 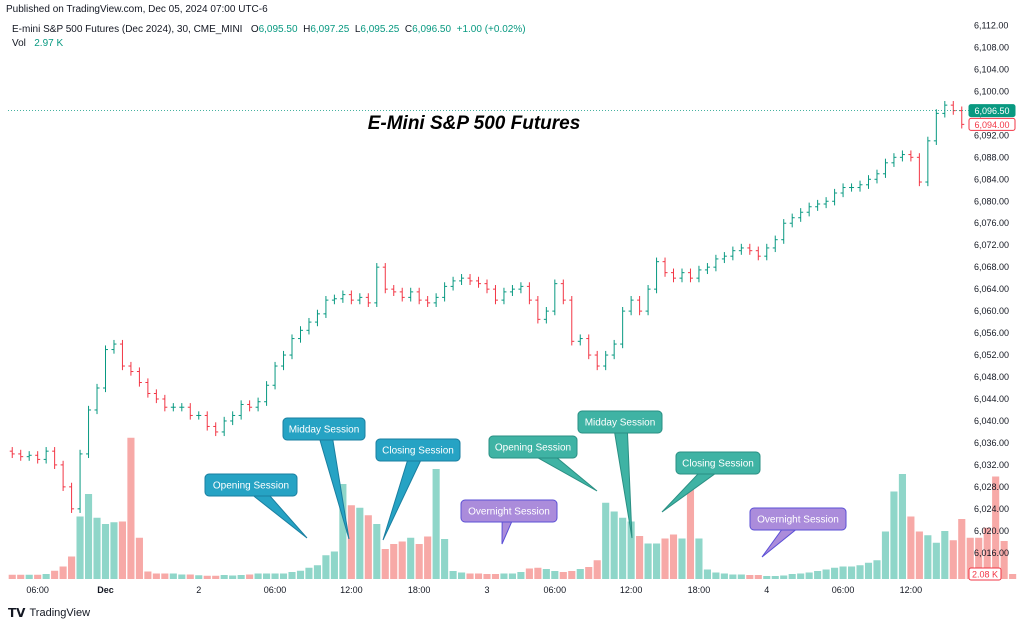 I want to click on price-tick-label: 6,060.00, so click(x=991, y=311).